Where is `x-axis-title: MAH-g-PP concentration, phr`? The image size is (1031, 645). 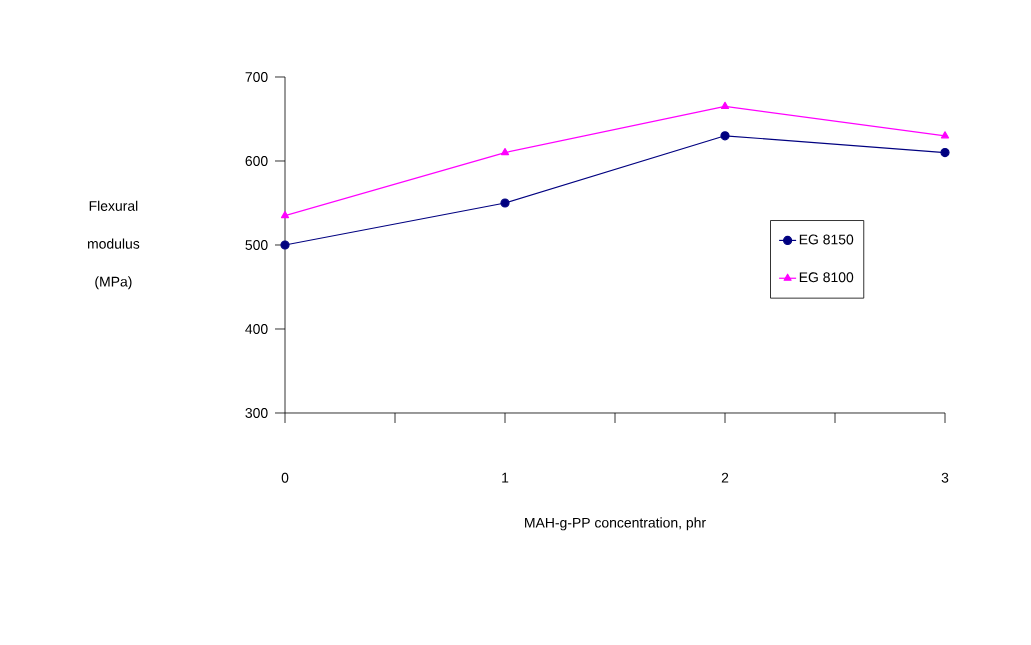 x-axis-title: MAH-g-PP concentration, phr is located at coordinates (615, 524).